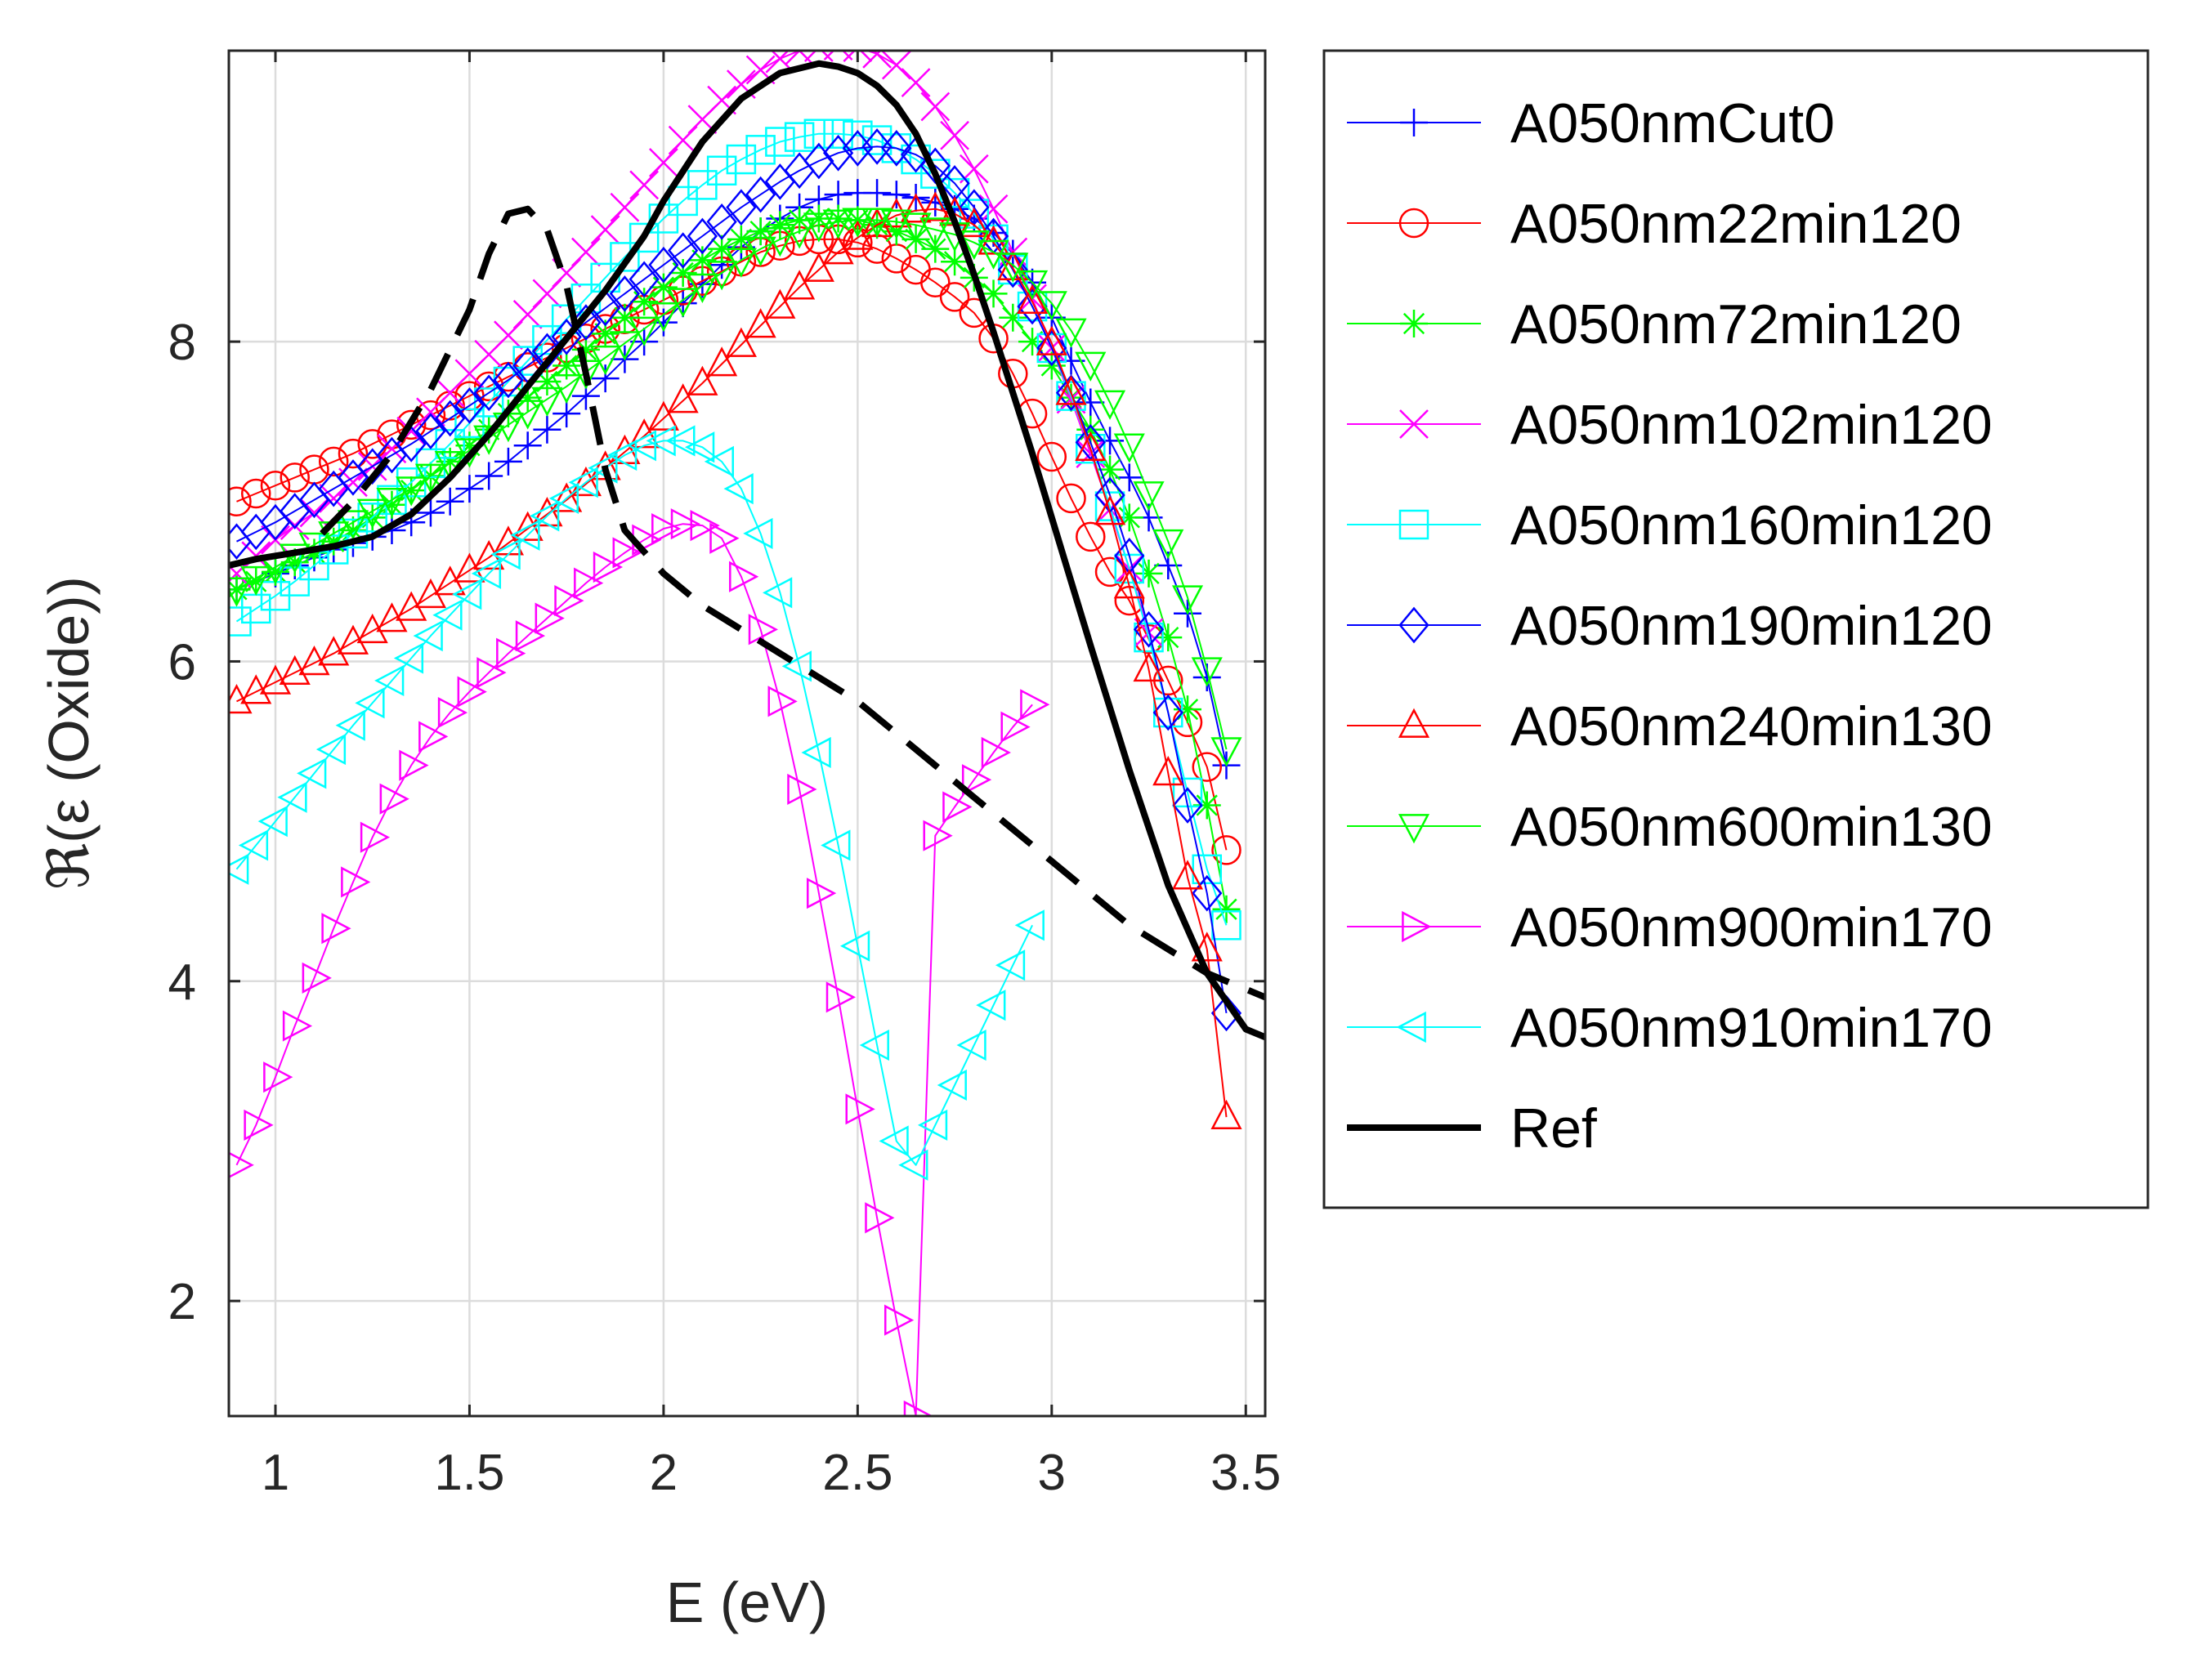  What do you see at coordinates (1751, 1028) in the screenshot?
I see `legend-label: A050nm910min170` at bounding box center [1751, 1028].